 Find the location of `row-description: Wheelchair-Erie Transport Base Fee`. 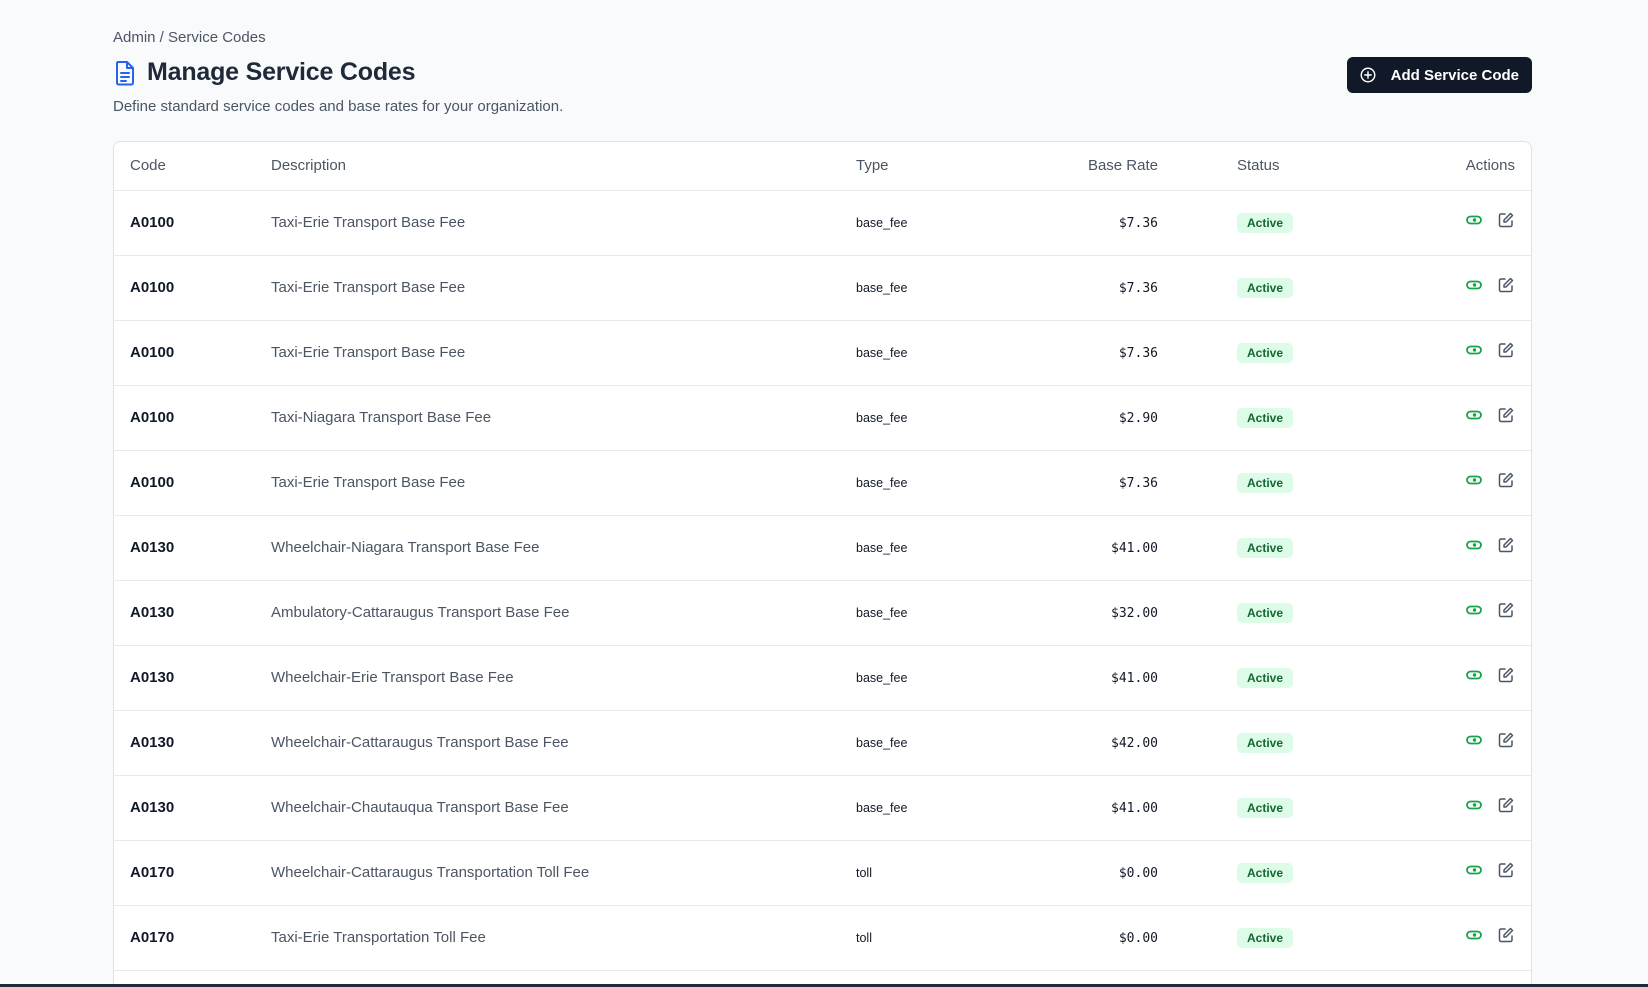

row-description: Wheelchair-Erie Transport Base Fee is located at coordinates (392, 677).